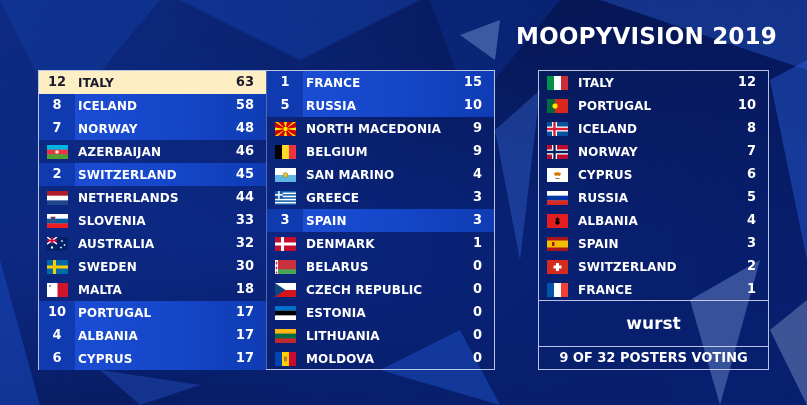 Image resolution: width=807 pixels, height=405 pixels. What do you see at coordinates (244, 197) in the screenshot?
I see `country-total: 44` at bounding box center [244, 197].